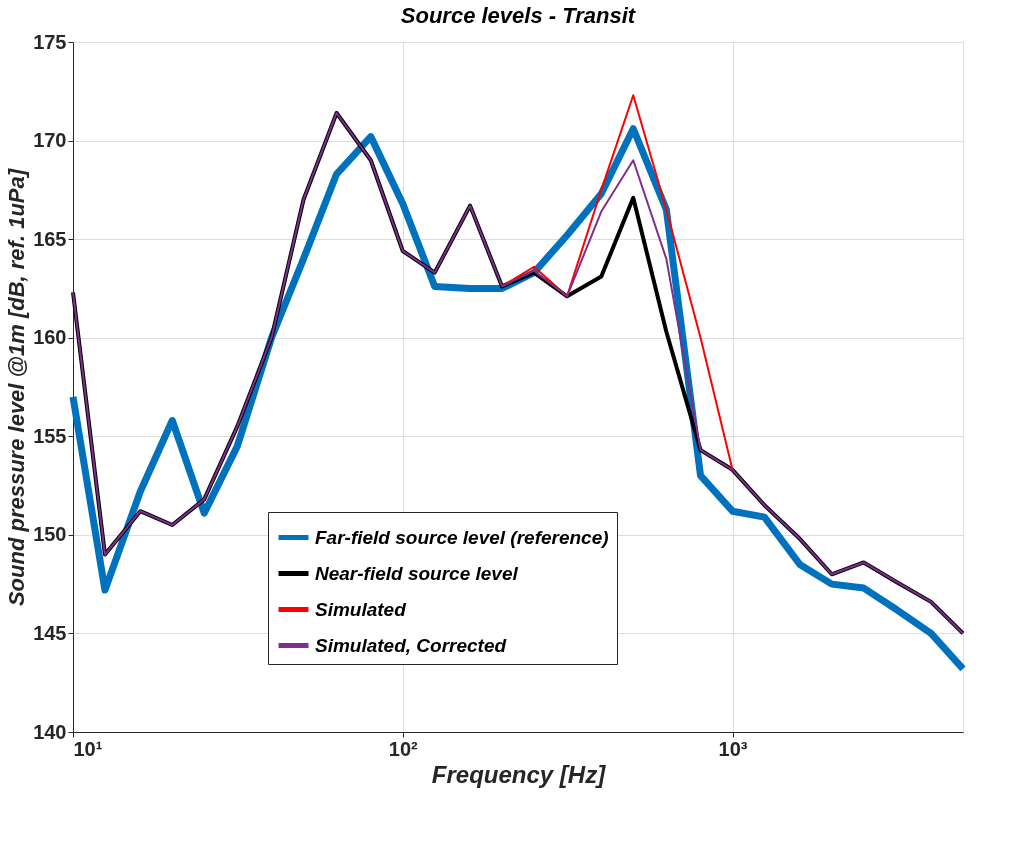  What do you see at coordinates (411, 645) in the screenshot?
I see `legend-label: Simulated, Corrected` at bounding box center [411, 645].